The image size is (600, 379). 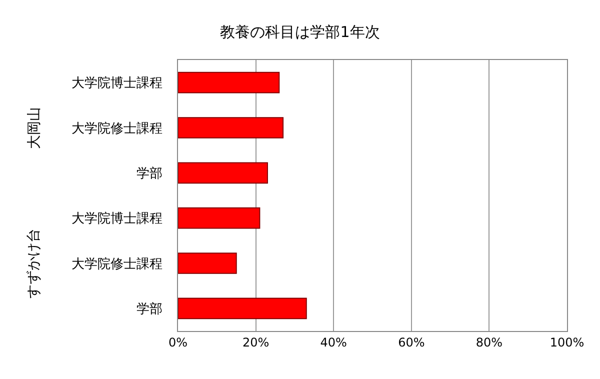 I want to click on x-tick-label: 0%, so click(x=178, y=342).